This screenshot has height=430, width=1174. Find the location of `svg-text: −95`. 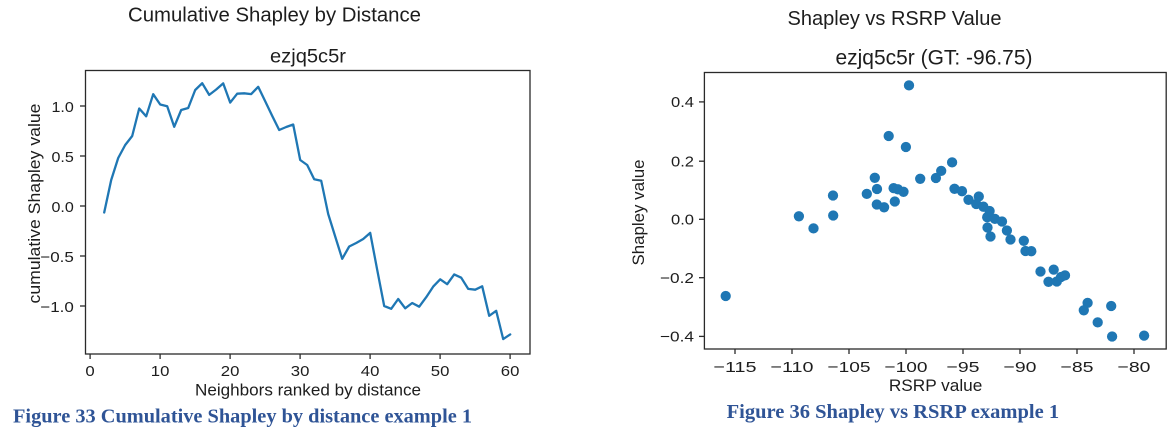

svg-text: −95 is located at coordinates (963, 367).